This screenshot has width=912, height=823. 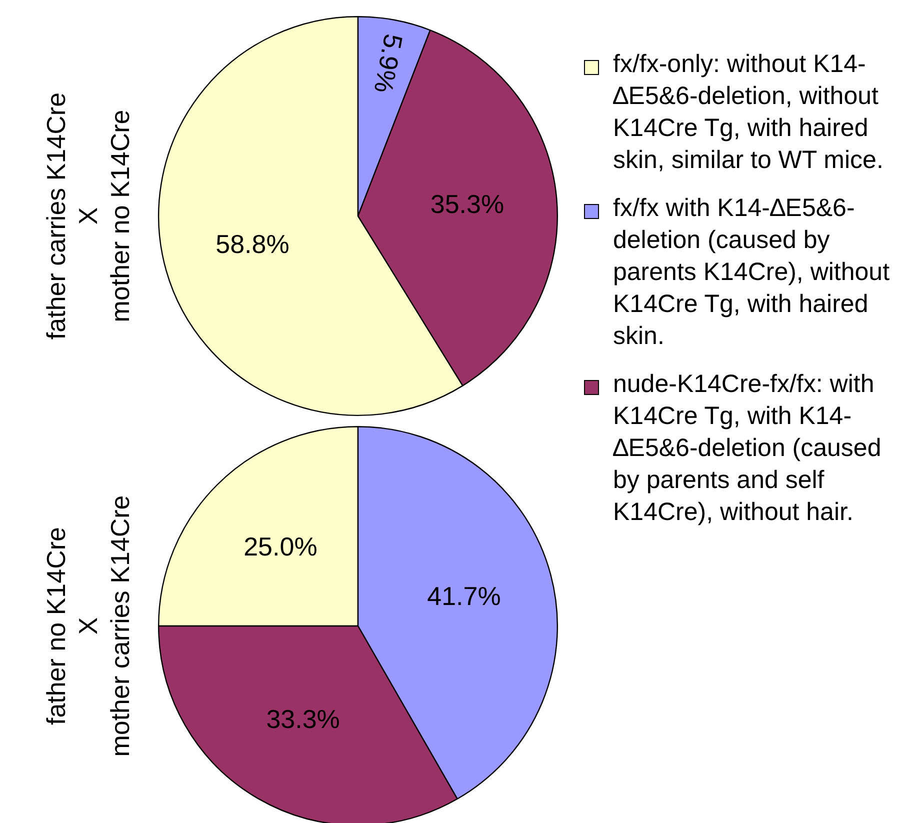 I want to click on legend-label: fx/fx-only: without K14-∆E5&6-deletion, without K14Cre Tg, with haired skin, similar to WT mice., so click(x=748, y=112).